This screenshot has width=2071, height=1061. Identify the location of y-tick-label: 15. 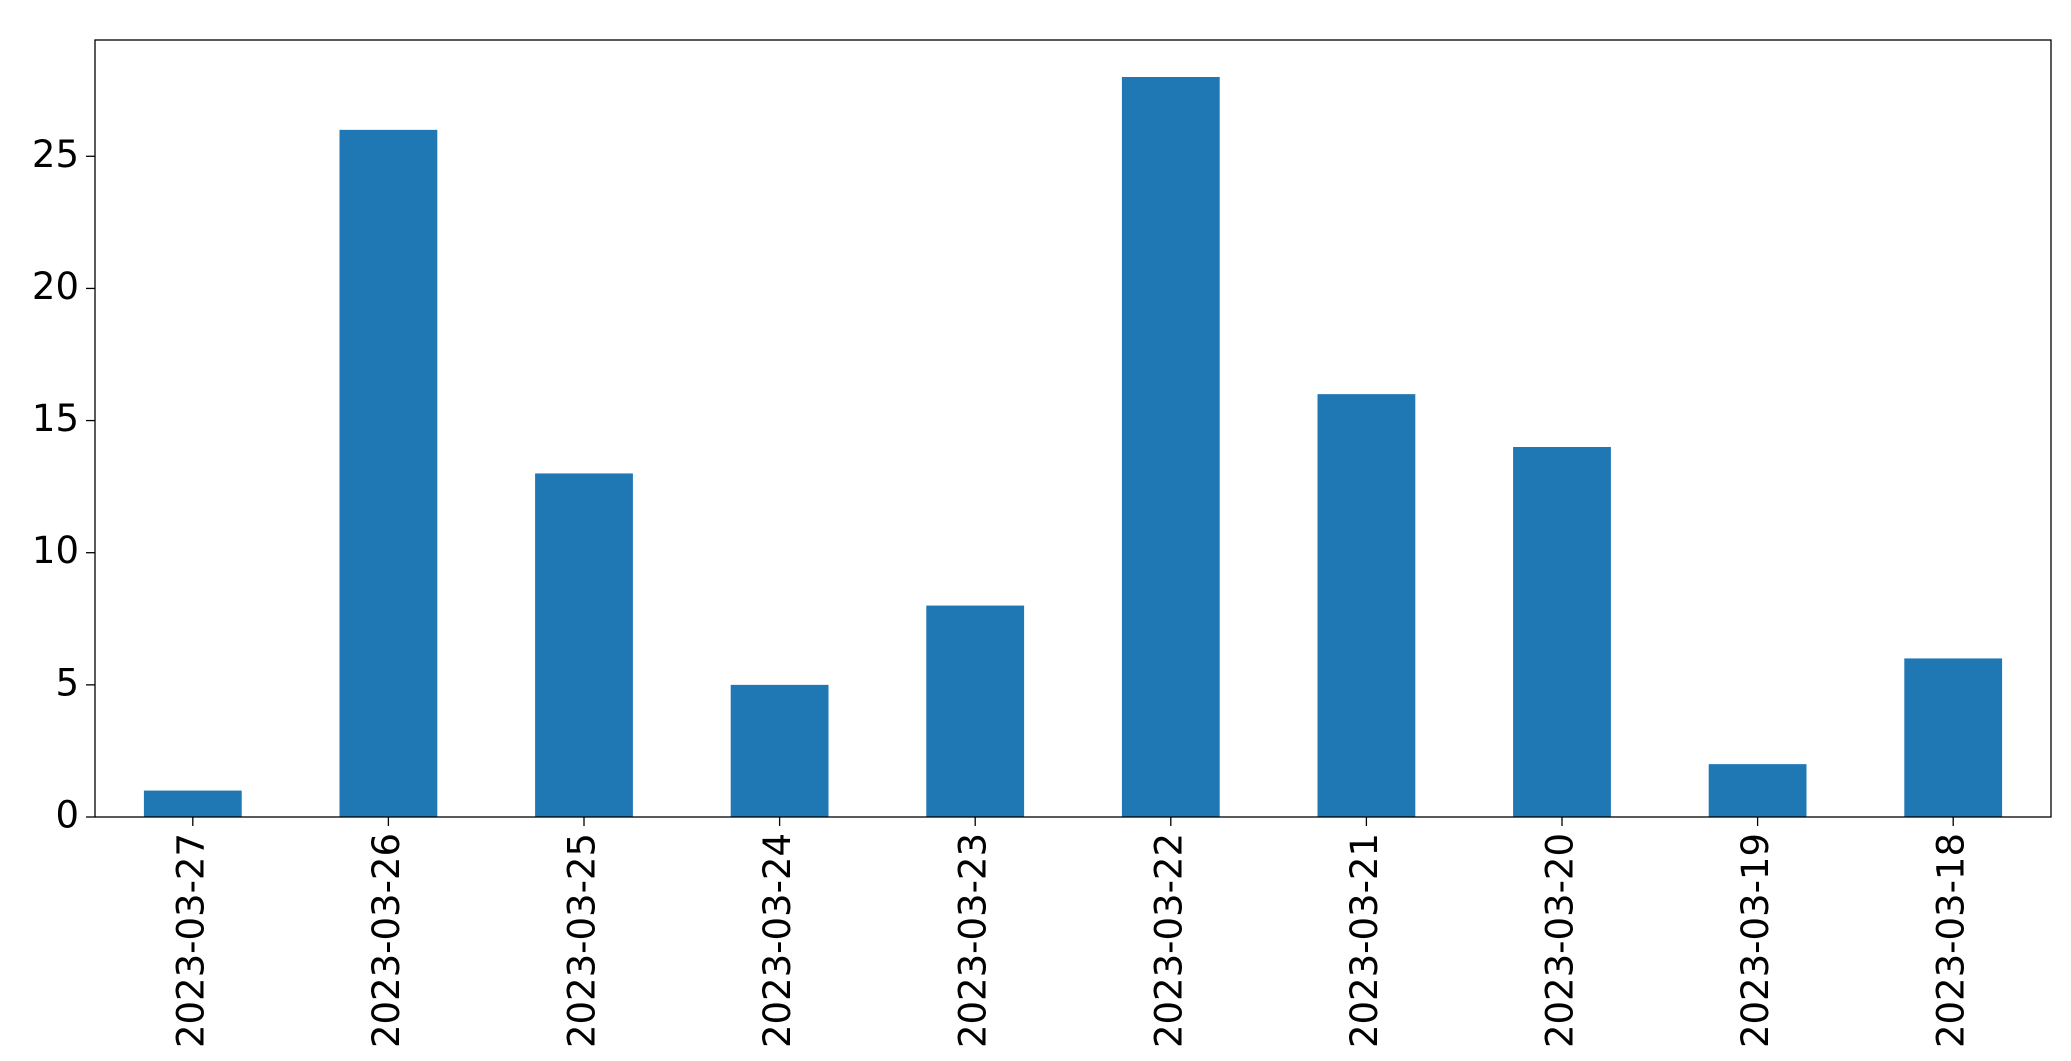
(55, 418).